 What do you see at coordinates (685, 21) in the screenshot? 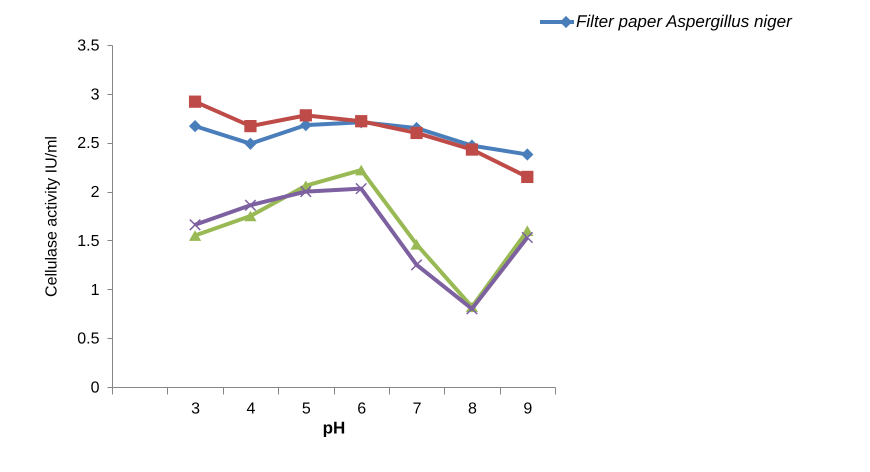
I see `legend-label: Filter paper Aspergillus niger` at bounding box center [685, 21].